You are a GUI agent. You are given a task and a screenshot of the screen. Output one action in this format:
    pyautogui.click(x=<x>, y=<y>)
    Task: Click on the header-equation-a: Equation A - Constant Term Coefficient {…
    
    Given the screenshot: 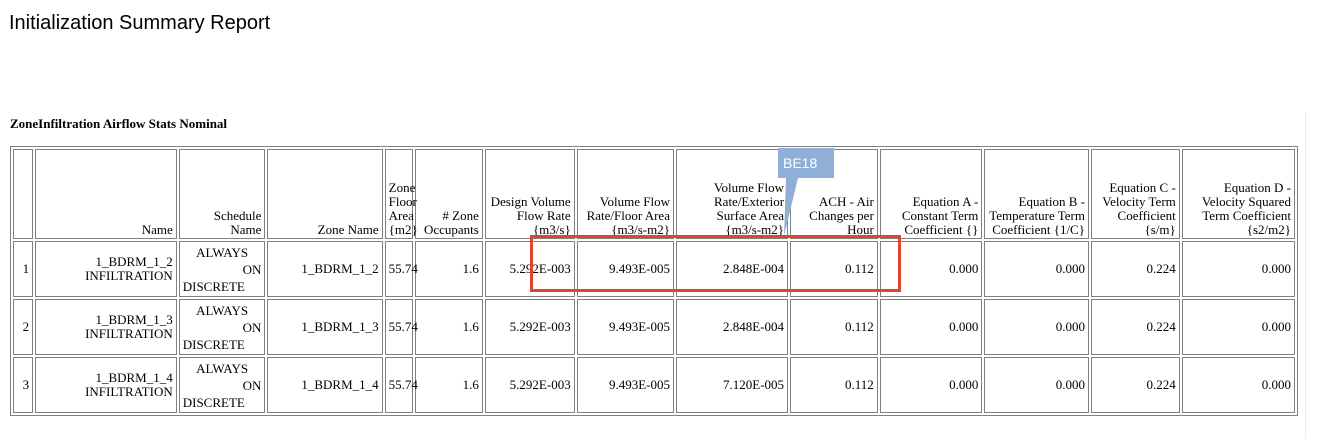 What is the action you would take?
    pyautogui.click(x=931, y=194)
    